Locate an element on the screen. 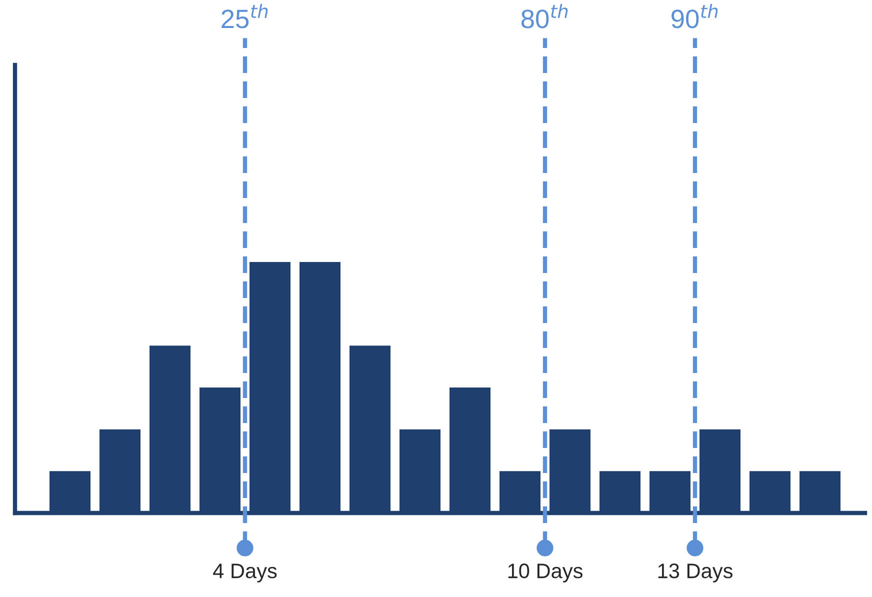 The width and height of the screenshot is (872, 597). ref-line-label: 90$^{th}$ is located at coordinates (695, 16).